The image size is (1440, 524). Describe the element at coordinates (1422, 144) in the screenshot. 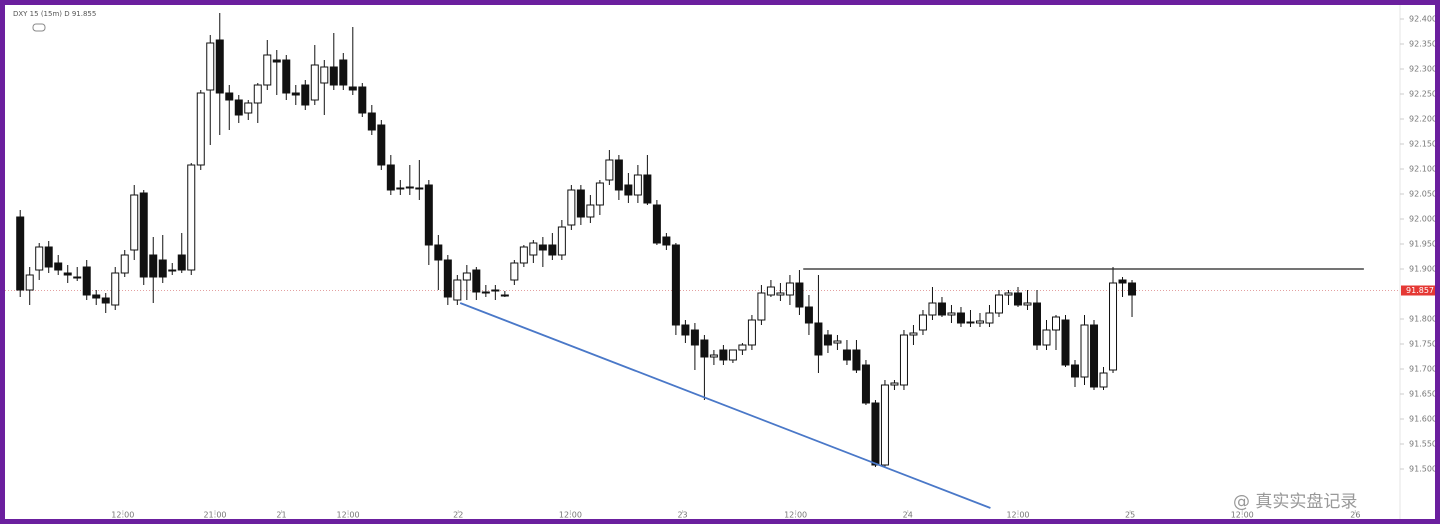

I see `y-tick-label: 92.150` at that location.